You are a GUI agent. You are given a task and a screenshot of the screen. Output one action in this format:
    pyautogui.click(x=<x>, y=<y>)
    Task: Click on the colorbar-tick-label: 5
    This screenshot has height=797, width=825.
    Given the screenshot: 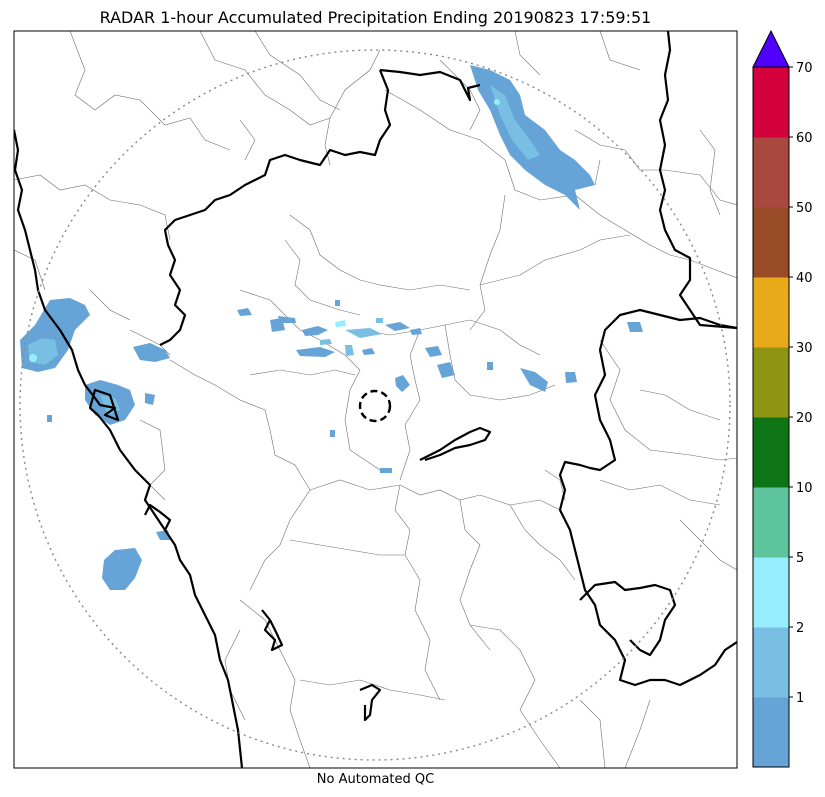 What is the action you would take?
    pyautogui.click(x=800, y=558)
    